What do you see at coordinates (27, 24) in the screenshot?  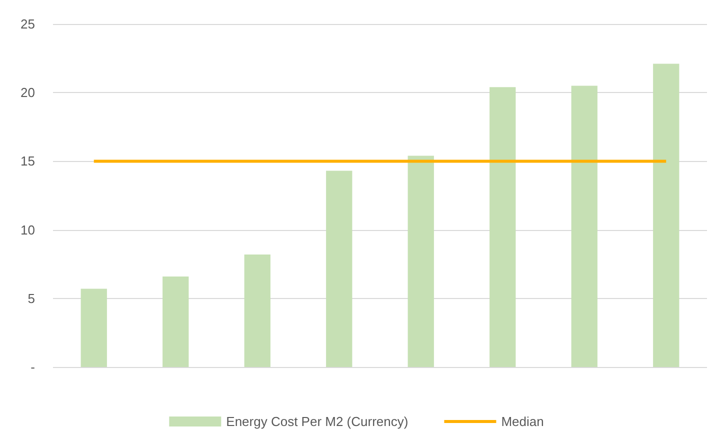 I see `y-tick-label: 25` at bounding box center [27, 24].